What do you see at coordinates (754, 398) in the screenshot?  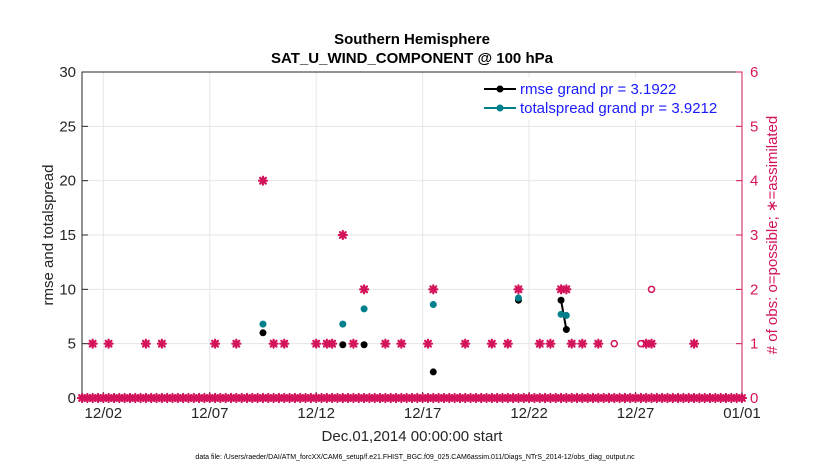 I see `y-tick-label-right: 0` at bounding box center [754, 398].